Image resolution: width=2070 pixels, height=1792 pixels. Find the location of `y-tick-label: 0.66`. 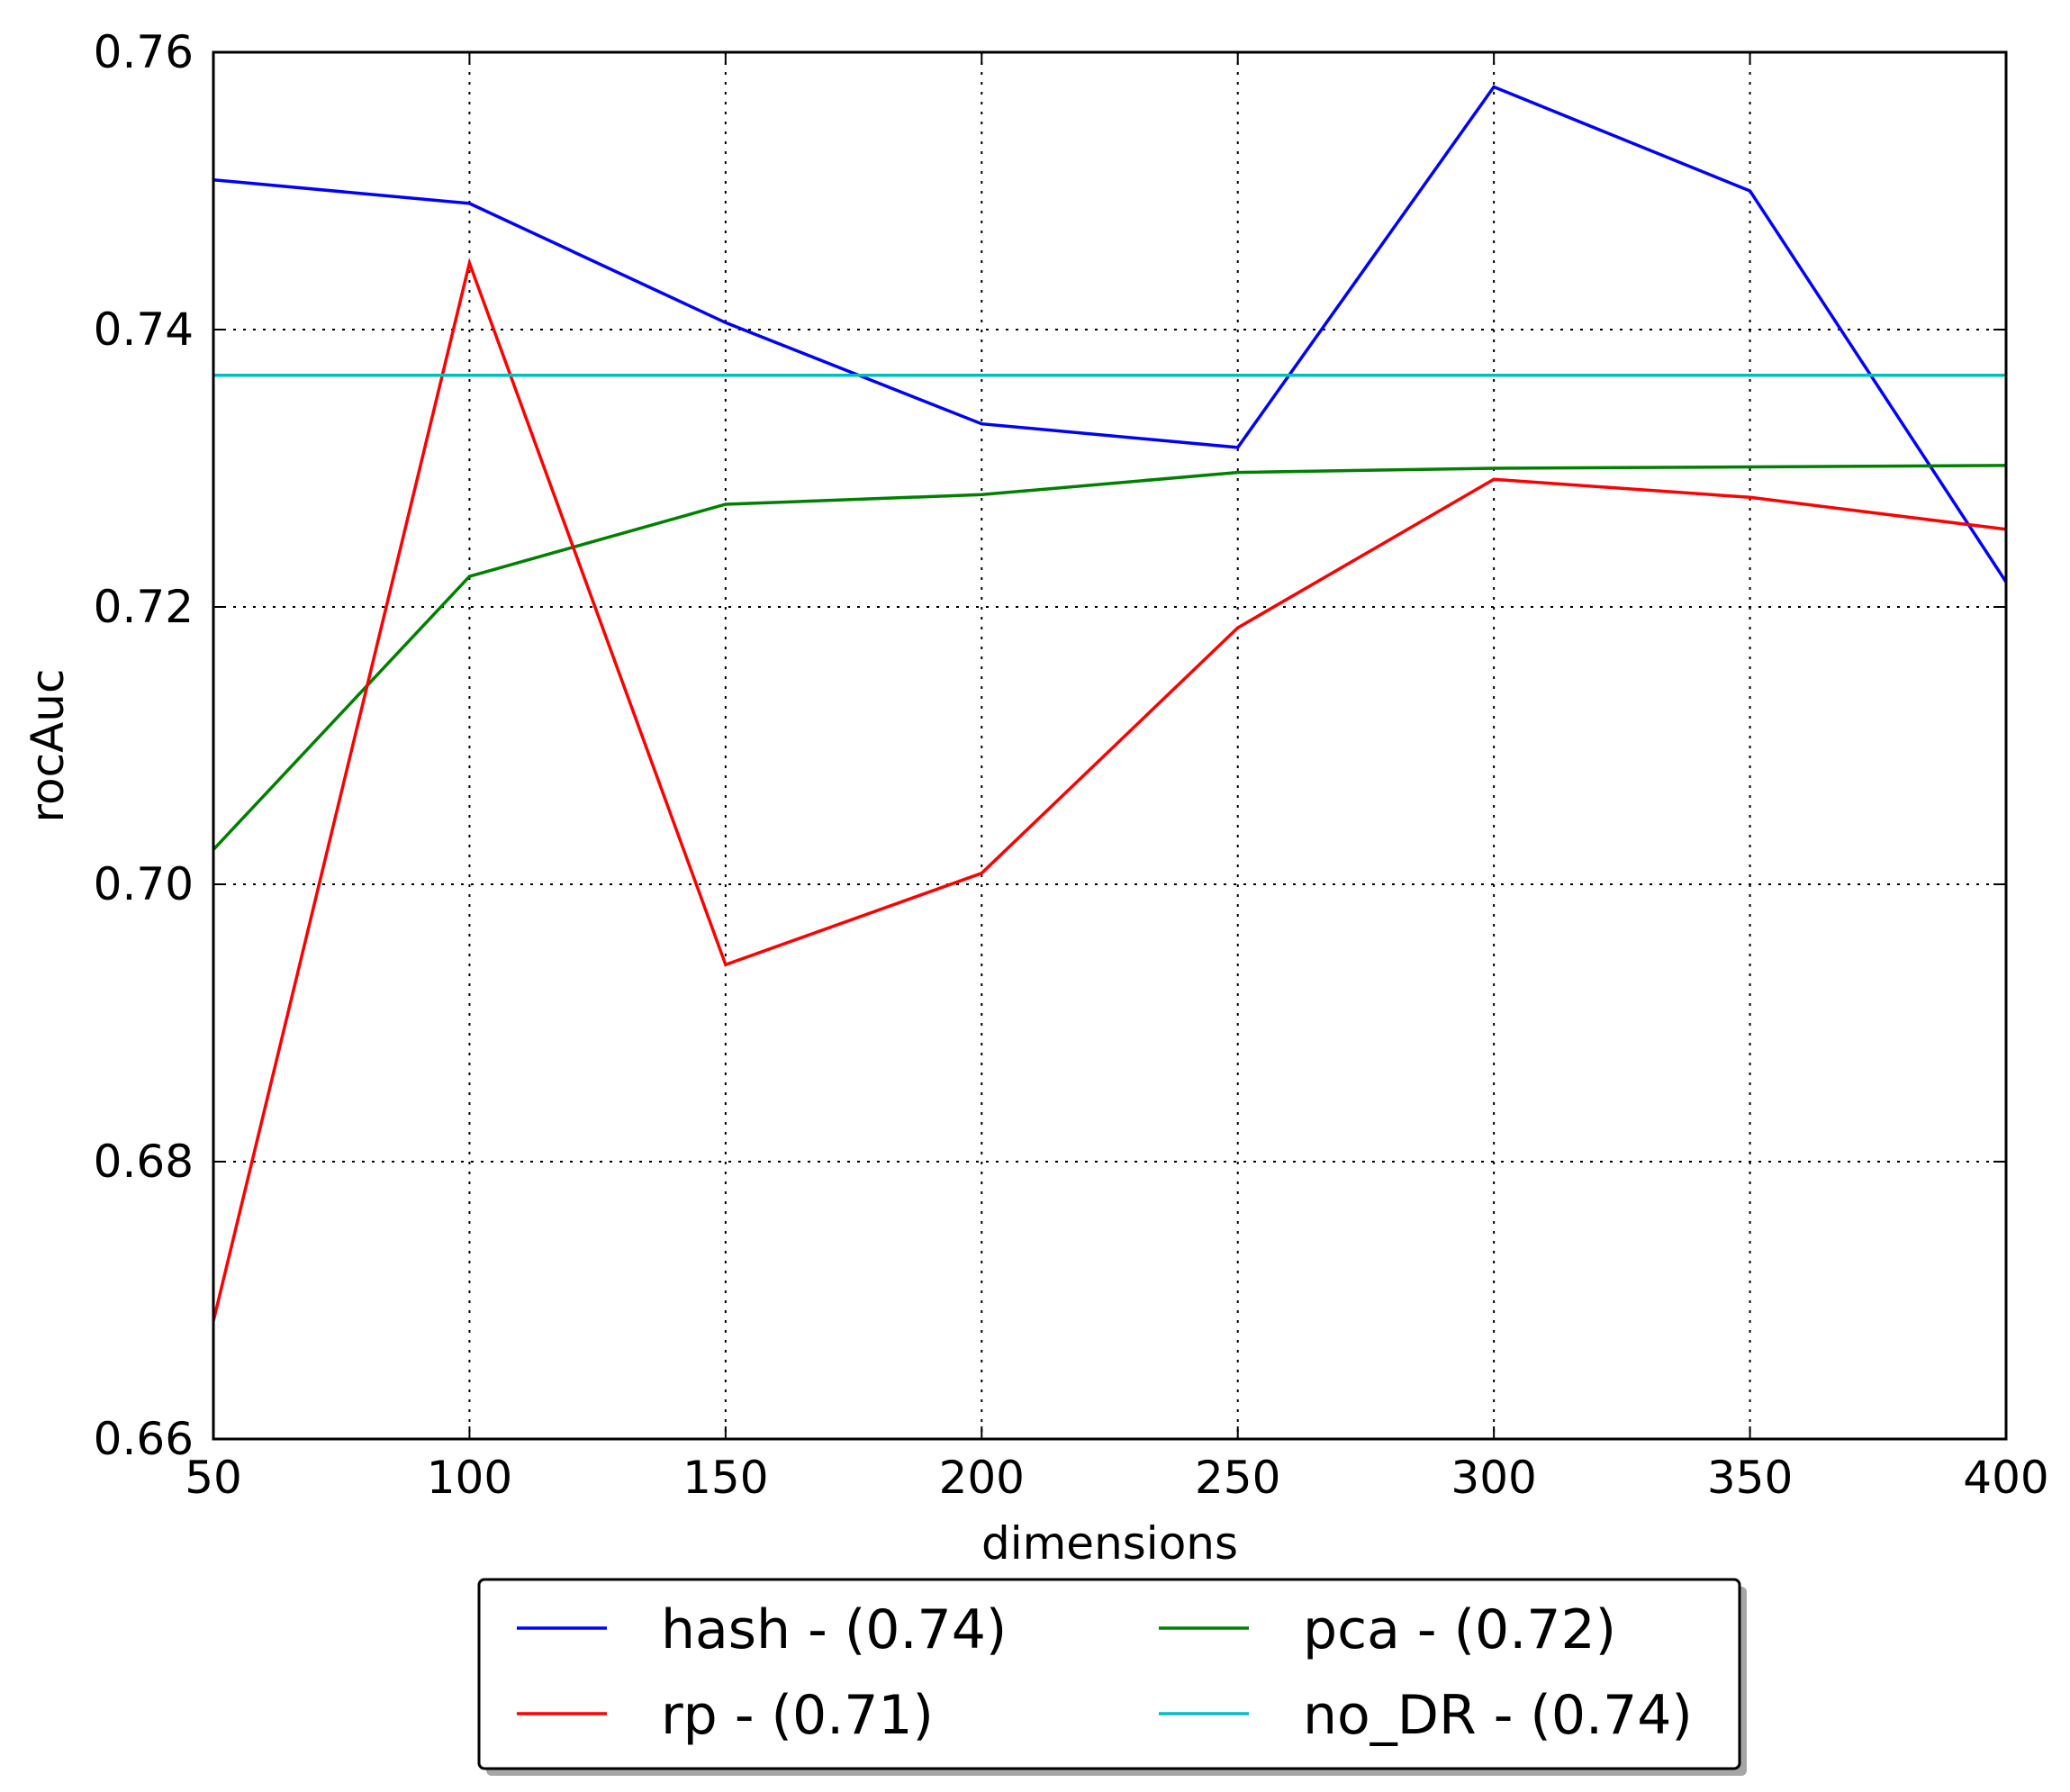

y-tick-label: 0.66 is located at coordinates (144, 1439).